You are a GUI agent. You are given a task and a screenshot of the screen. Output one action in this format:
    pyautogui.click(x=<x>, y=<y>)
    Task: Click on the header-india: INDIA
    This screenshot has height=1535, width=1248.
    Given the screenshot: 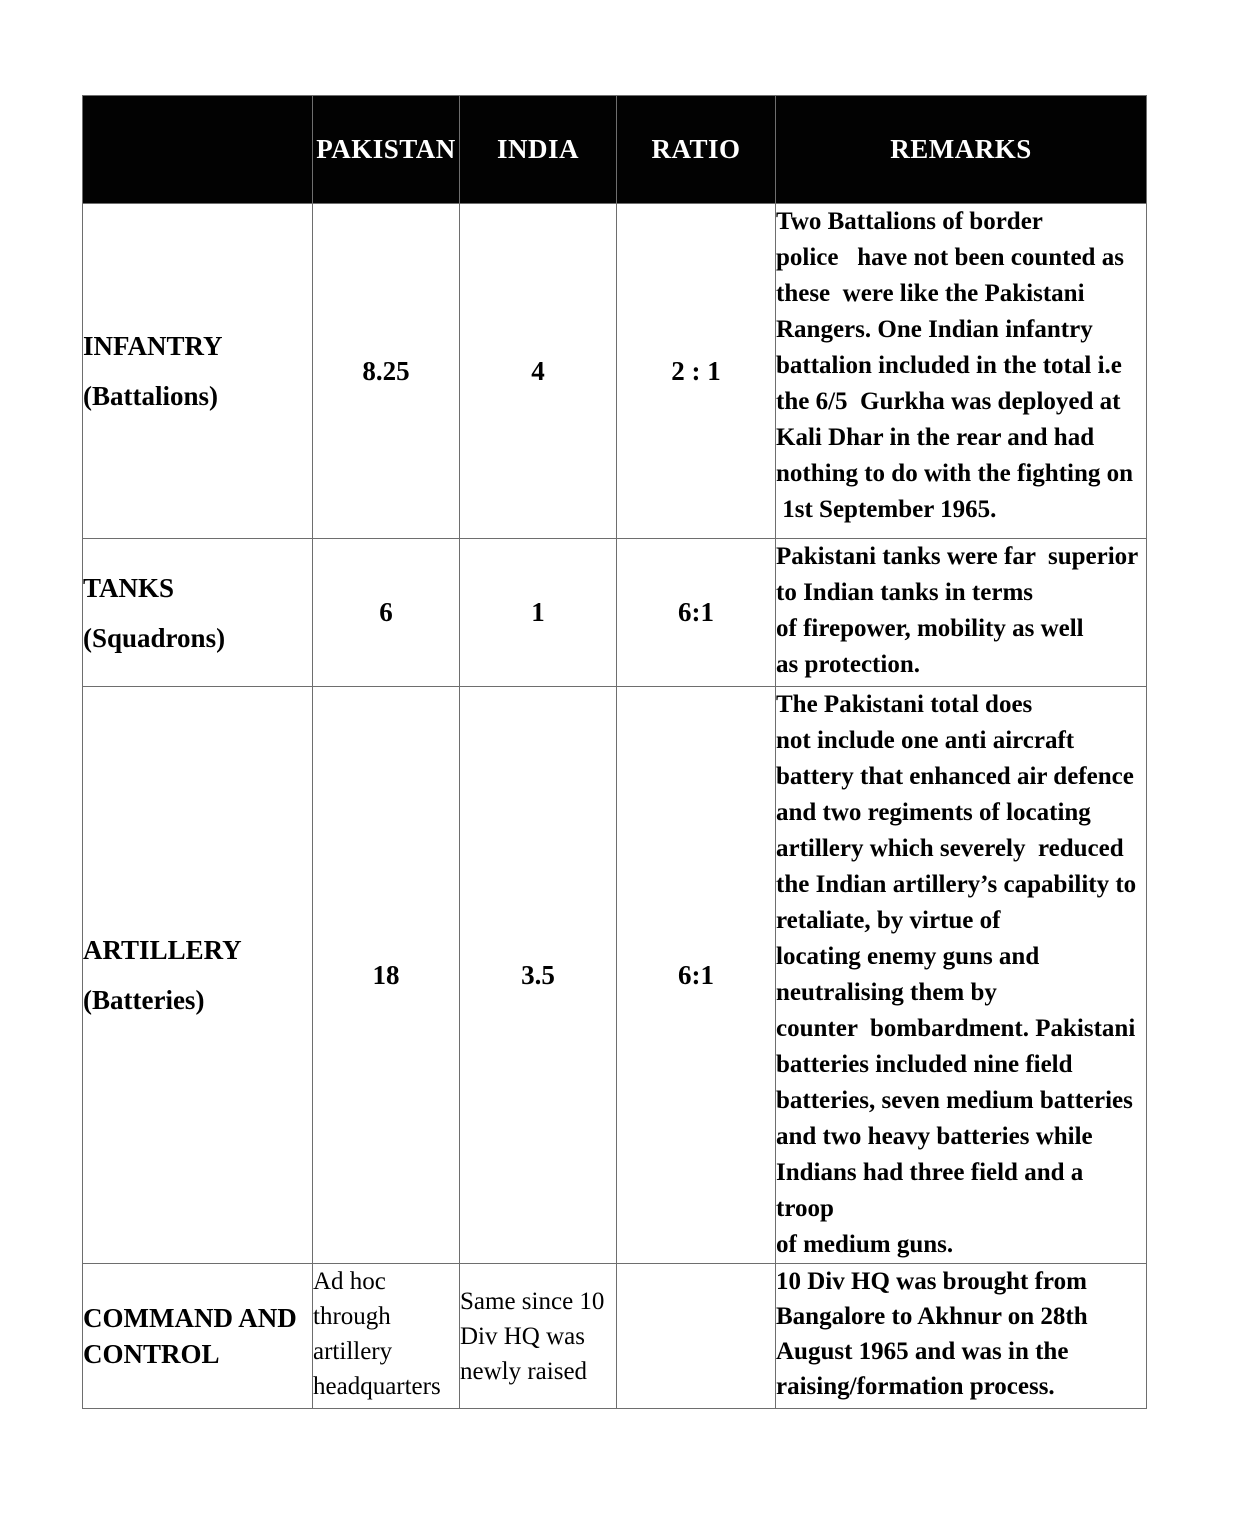 What is the action you would take?
    pyautogui.click(x=538, y=149)
    